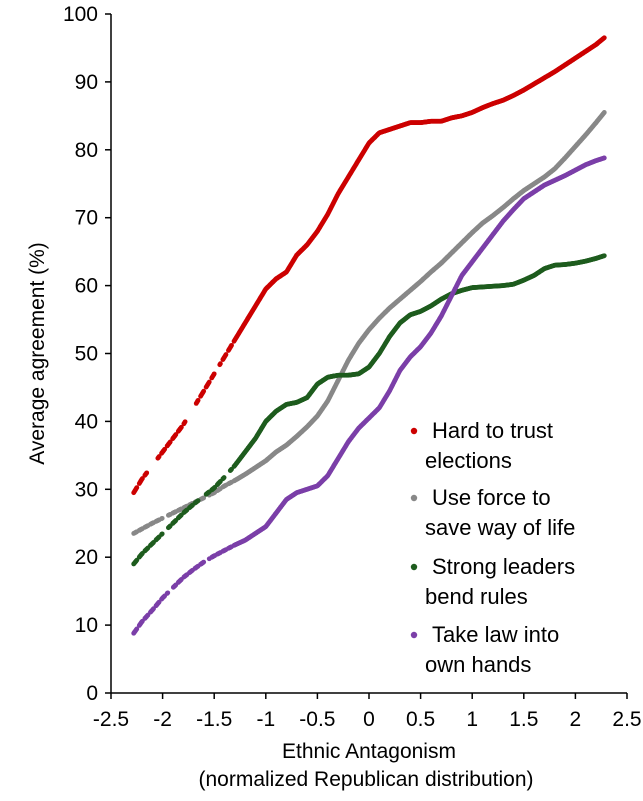  Describe the element at coordinates (86, 218) in the screenshot. I see `y-tick-label: 70` at that location.